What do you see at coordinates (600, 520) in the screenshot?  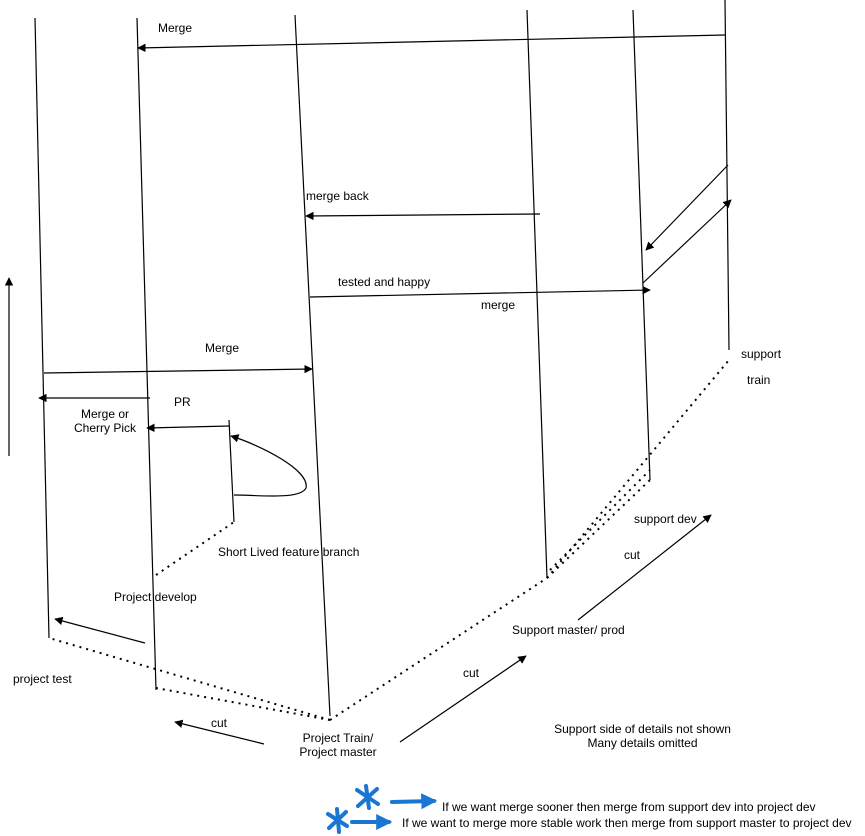 I see `dotted-support-master-to-dev-b` at bounding box center [600, 520].